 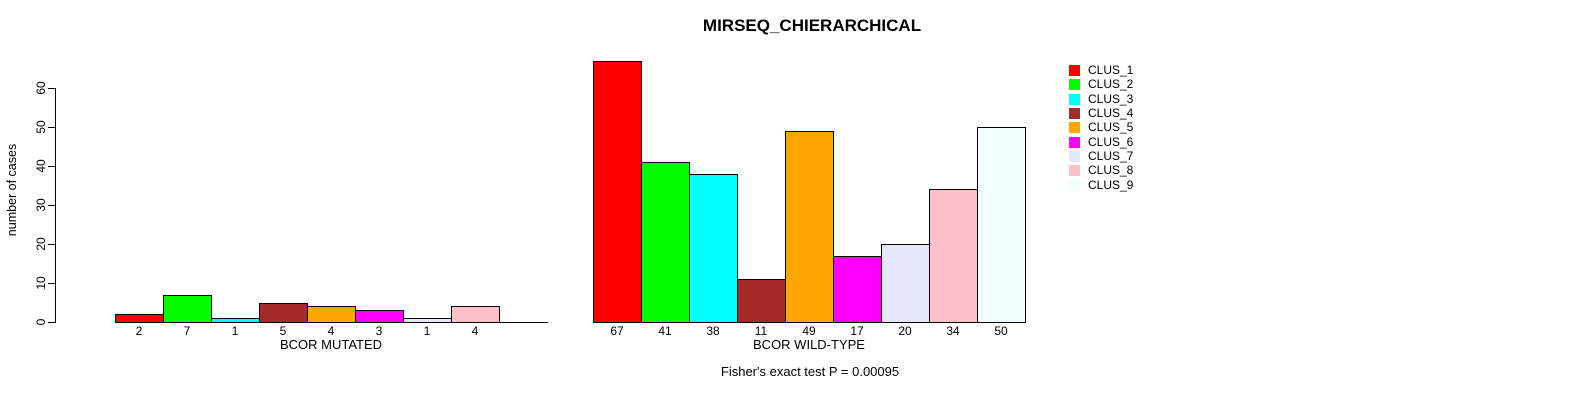 I want to click on legend-label: CLUS_4, so click(x=1111, y=113).